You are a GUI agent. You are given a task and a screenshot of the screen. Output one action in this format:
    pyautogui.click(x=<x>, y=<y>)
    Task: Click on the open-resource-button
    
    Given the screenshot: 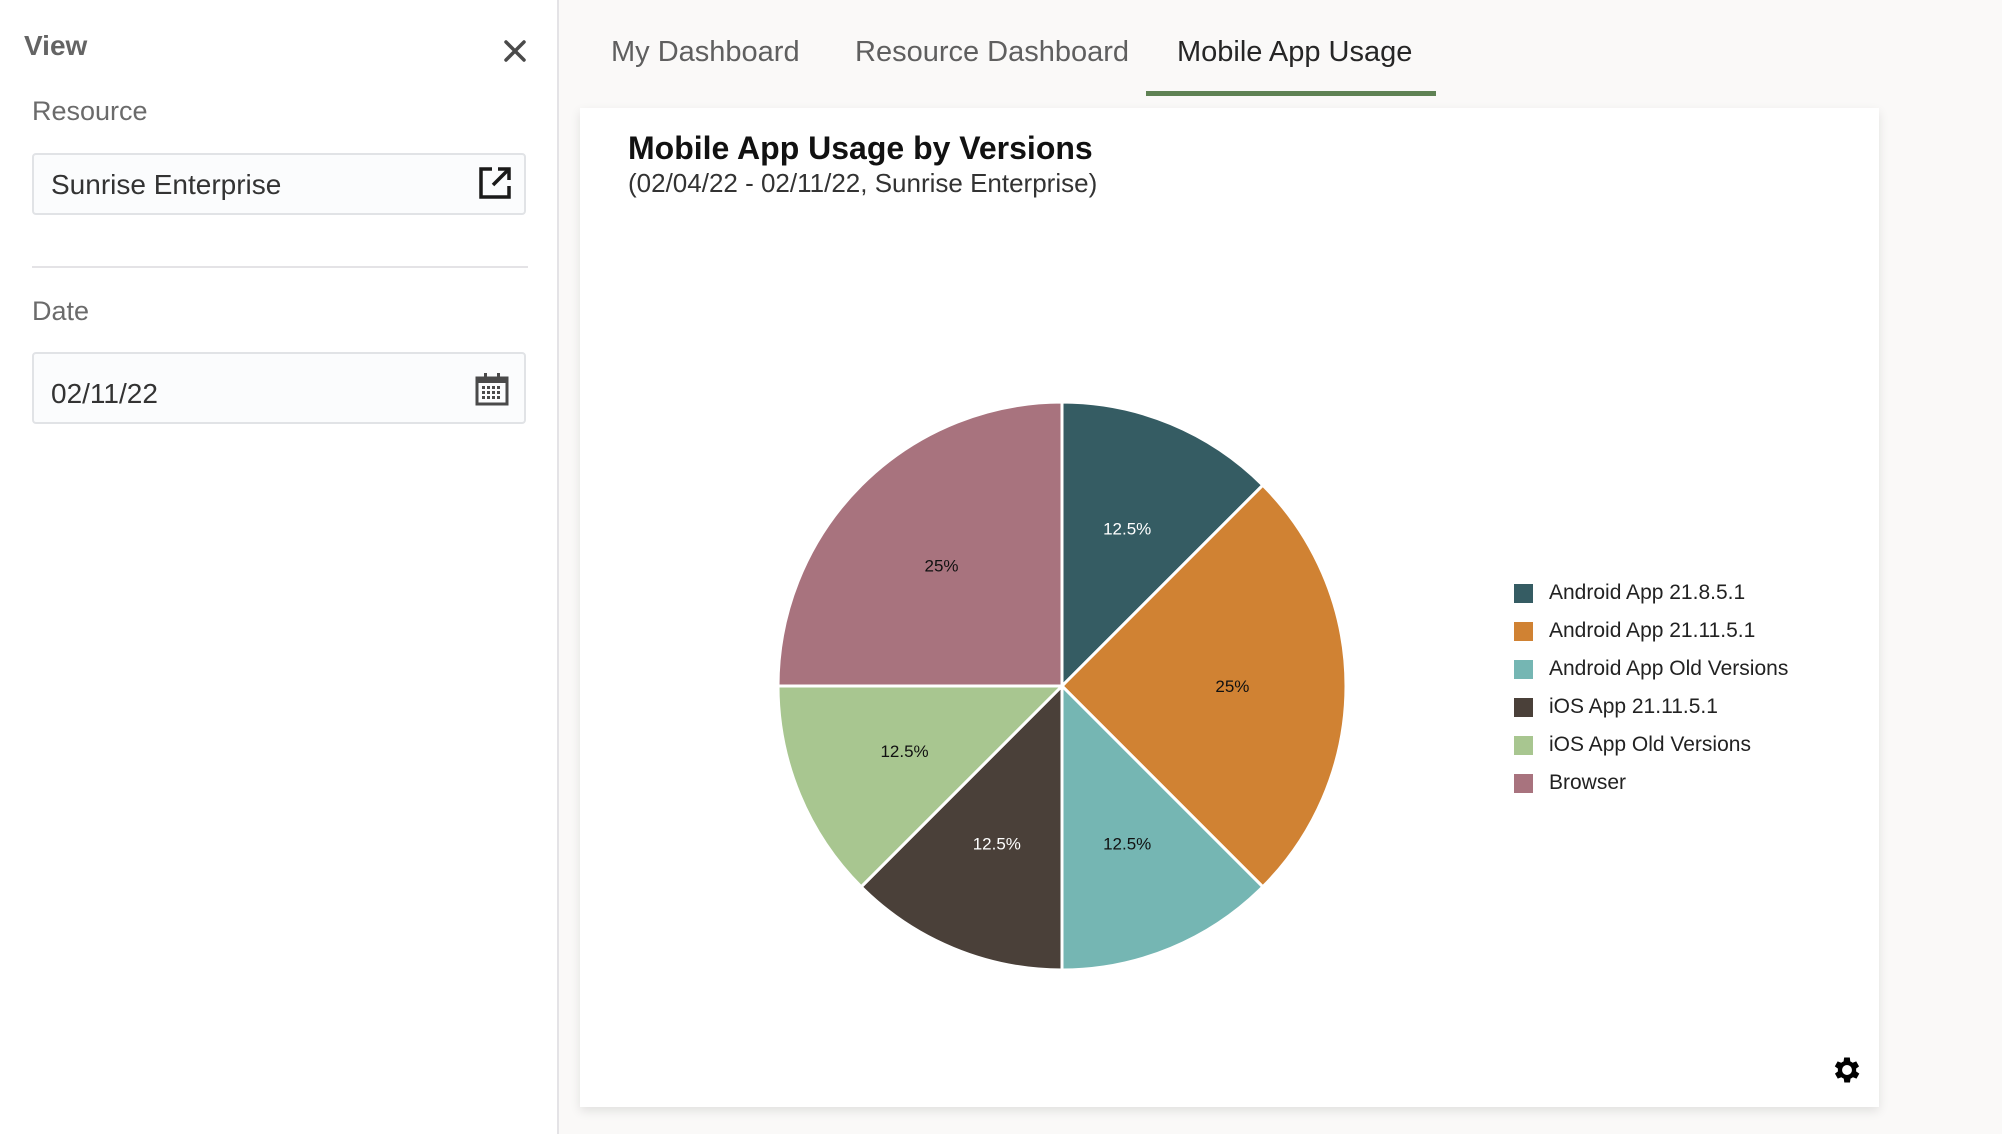 What is the action you would take?
    pyautogui.click(x=495, y=185)
    